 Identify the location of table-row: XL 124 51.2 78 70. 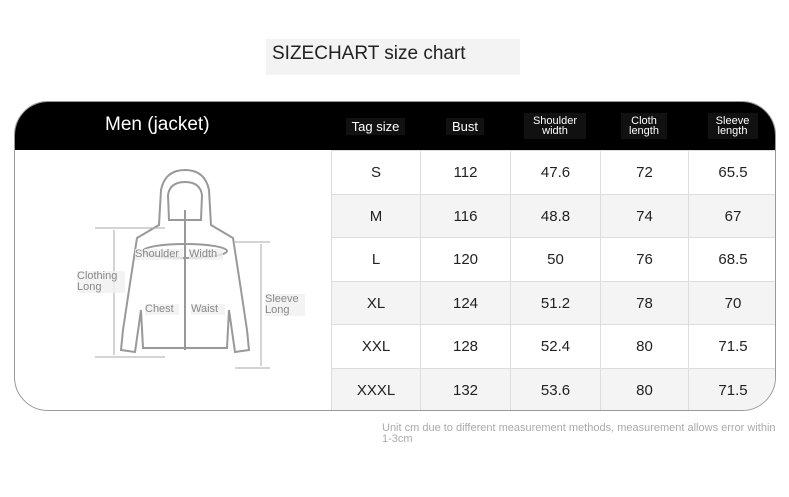
(553, 302).